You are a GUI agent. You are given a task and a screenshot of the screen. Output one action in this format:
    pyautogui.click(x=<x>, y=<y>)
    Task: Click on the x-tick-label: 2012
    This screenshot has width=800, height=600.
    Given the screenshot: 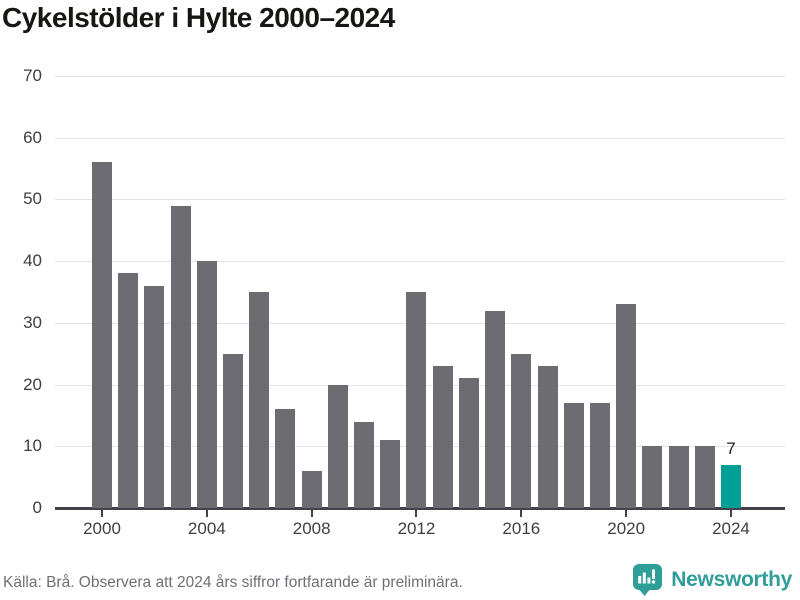 What is the action you would take?
    pyautogui.click(x=416, y=528)
    